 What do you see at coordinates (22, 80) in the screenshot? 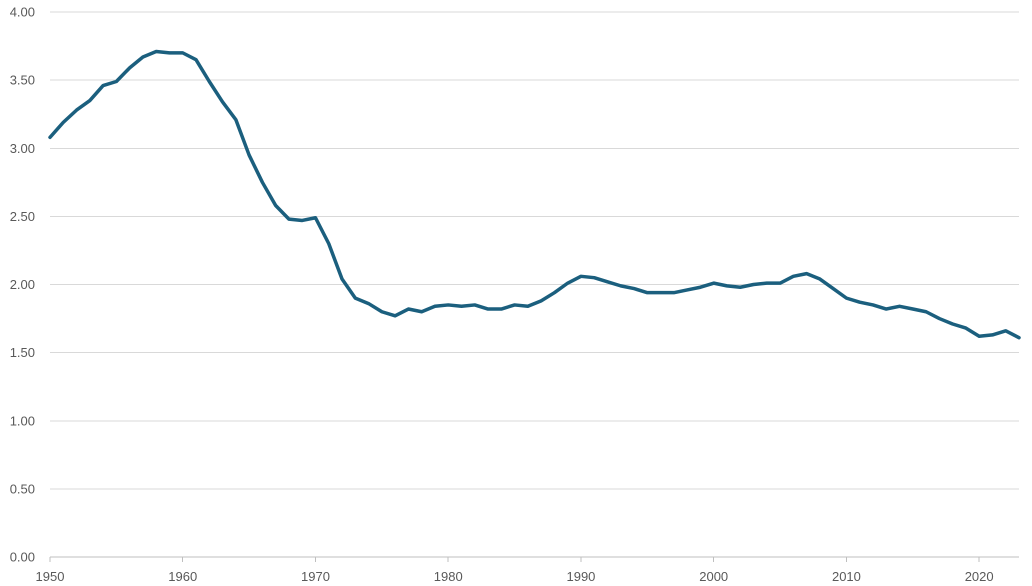
I see `y-tick-label: 3.50` at bounding box center [22, 80].